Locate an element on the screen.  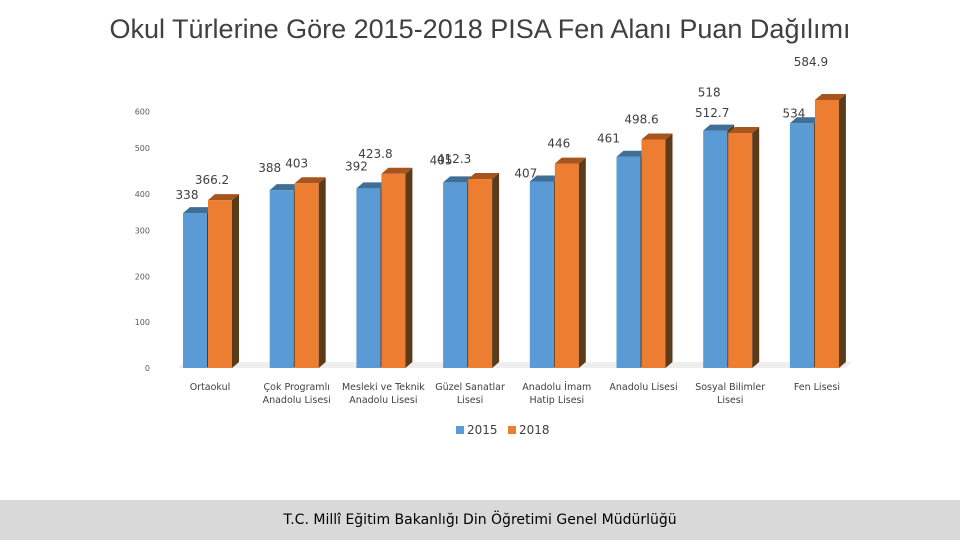
data-label: 512.7 is located at coordinates (712, 113).